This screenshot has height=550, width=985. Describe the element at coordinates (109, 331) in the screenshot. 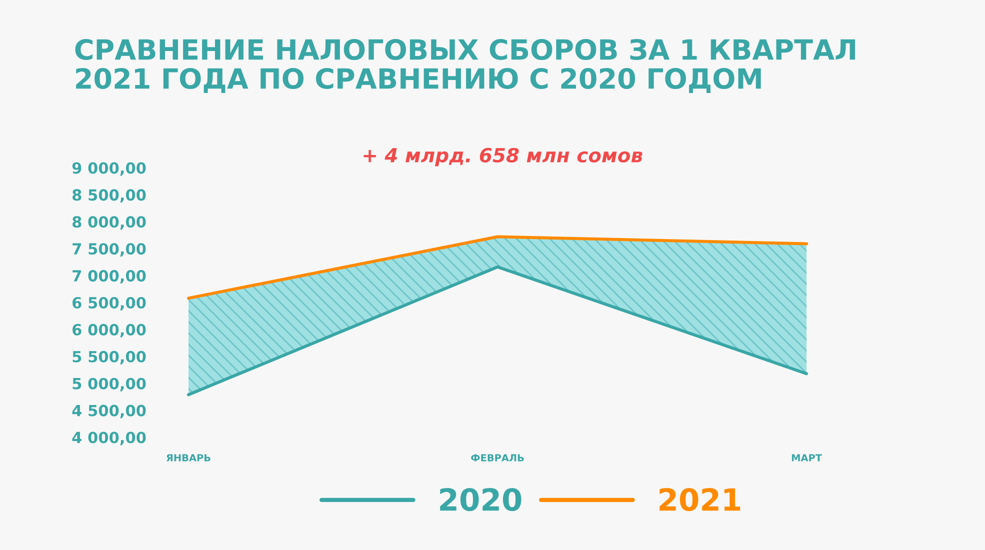

I see `y-tick-label: 6 000,00` at that location.